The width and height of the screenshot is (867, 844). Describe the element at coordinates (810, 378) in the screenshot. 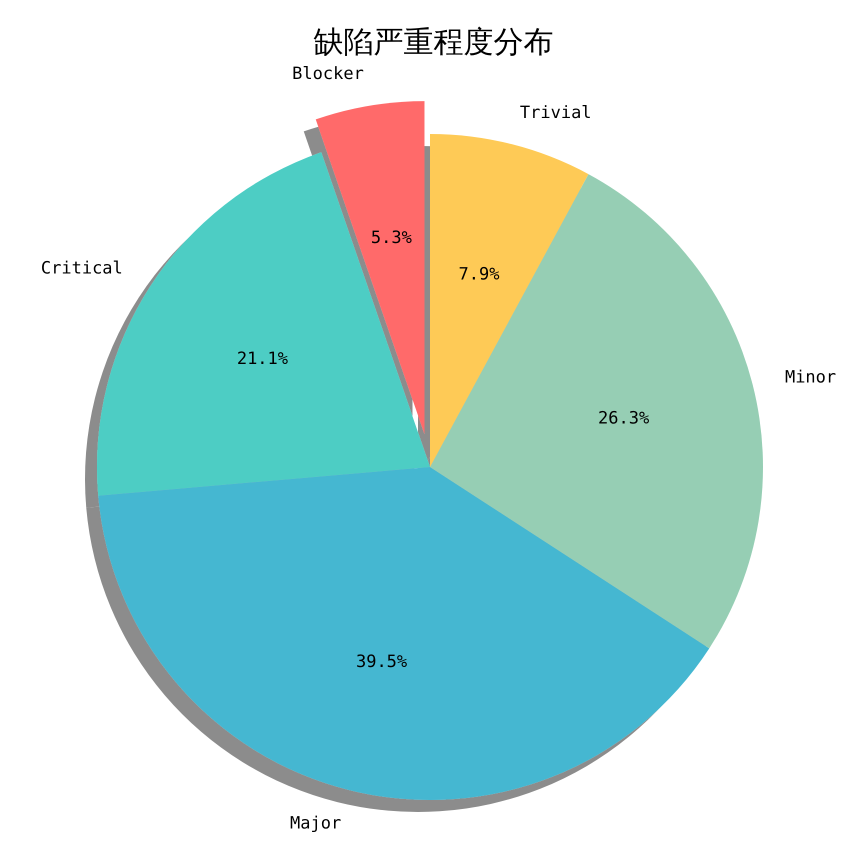

I see `slice-label: Minor` at that location.